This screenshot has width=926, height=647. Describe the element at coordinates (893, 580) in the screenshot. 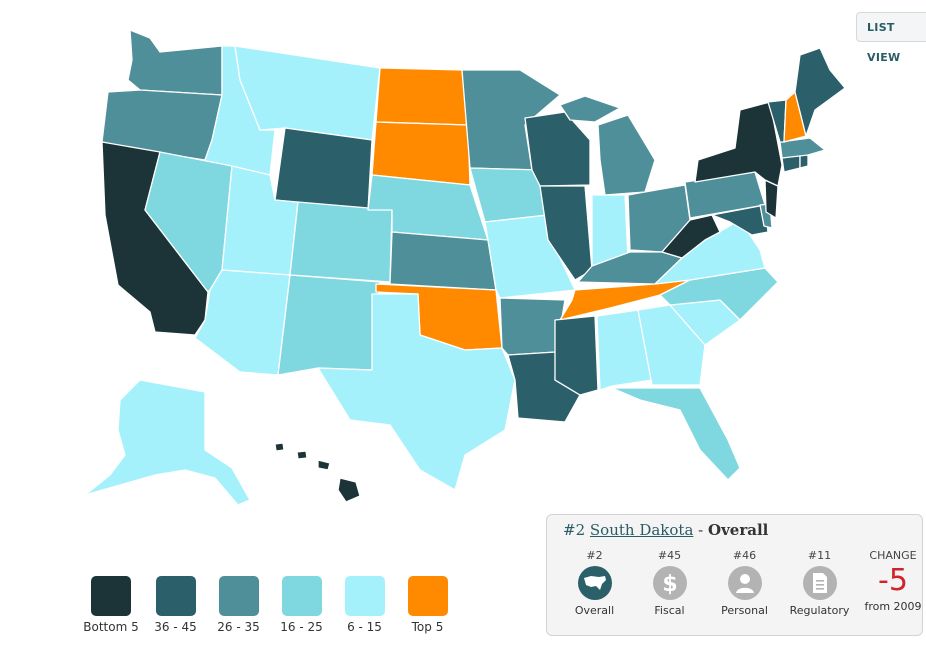

I see `change-value: -5` at that location.